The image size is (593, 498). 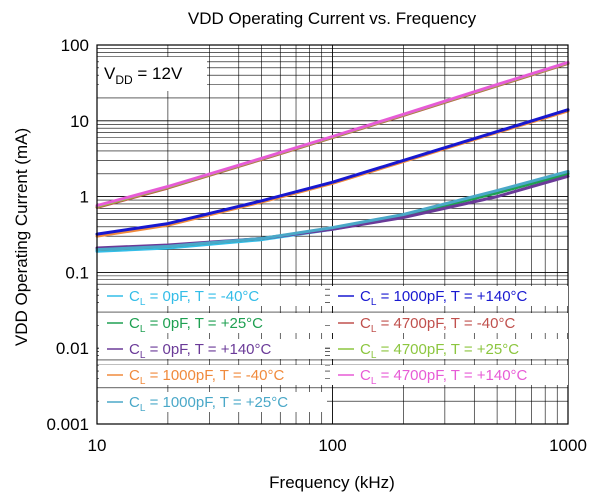 I want to click on x-tick-label: 10, so click(x=97, y=445).